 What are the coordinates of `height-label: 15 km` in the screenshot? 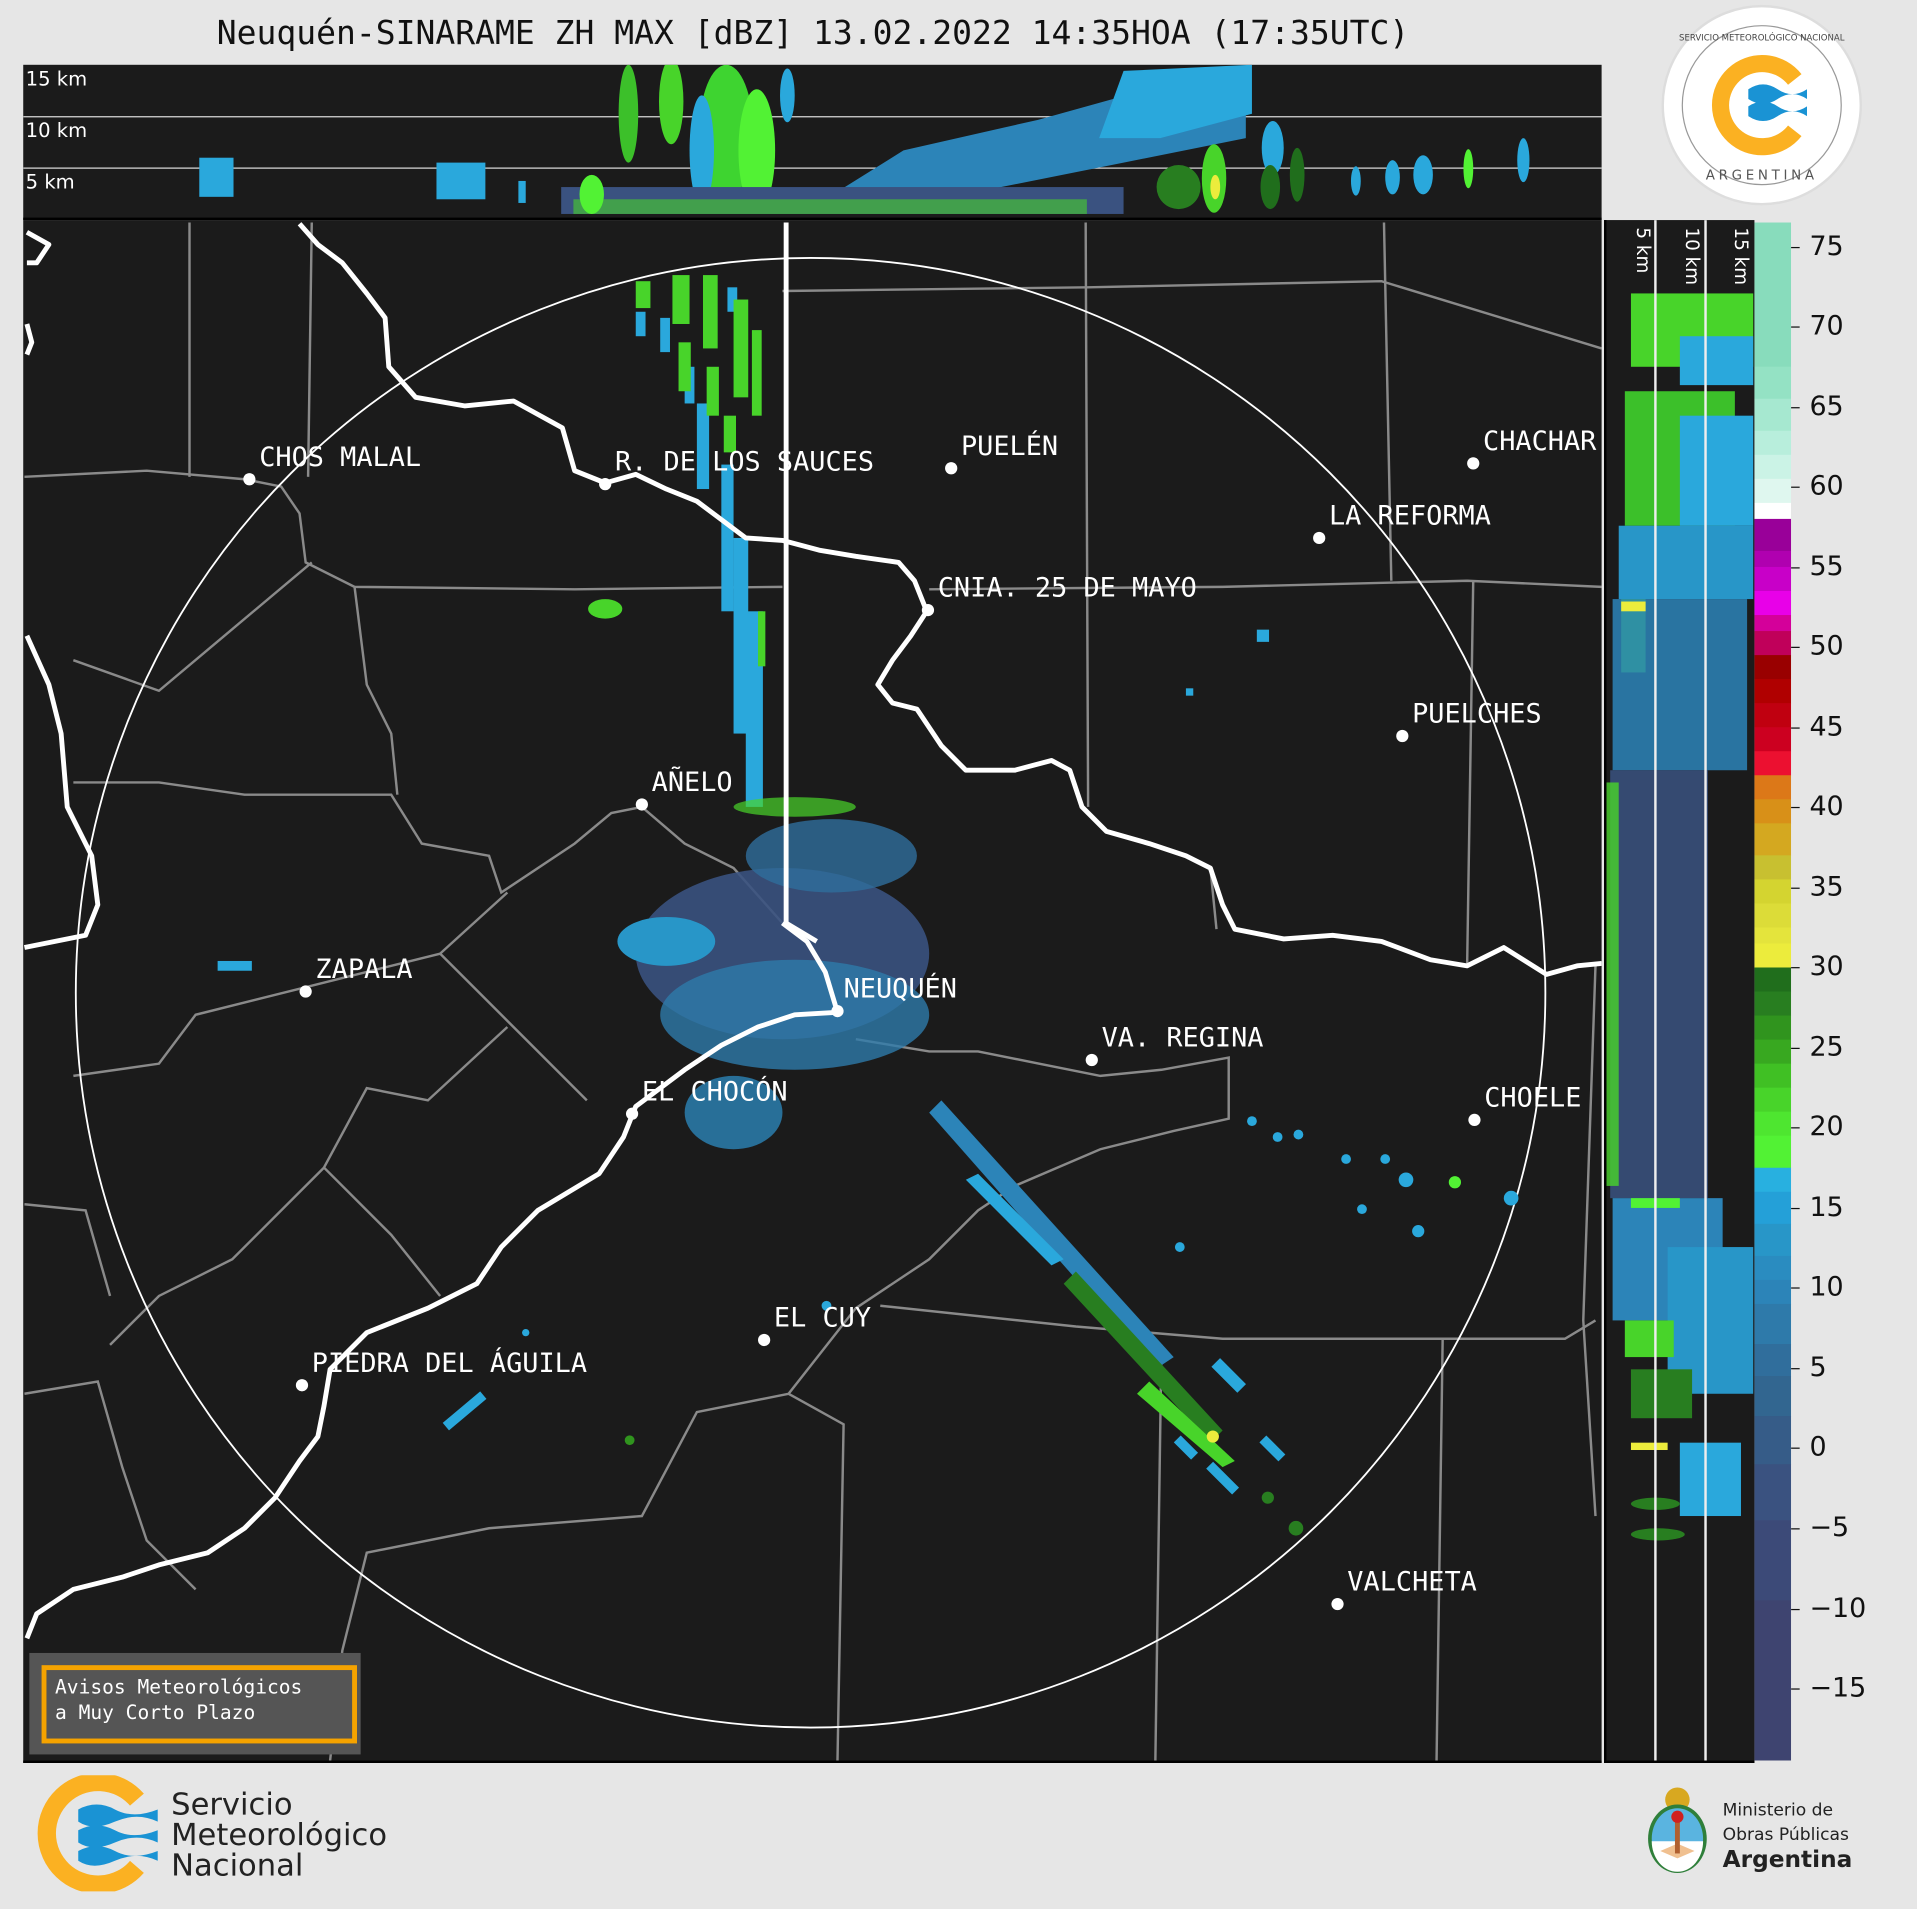 It's located at (56, 79).